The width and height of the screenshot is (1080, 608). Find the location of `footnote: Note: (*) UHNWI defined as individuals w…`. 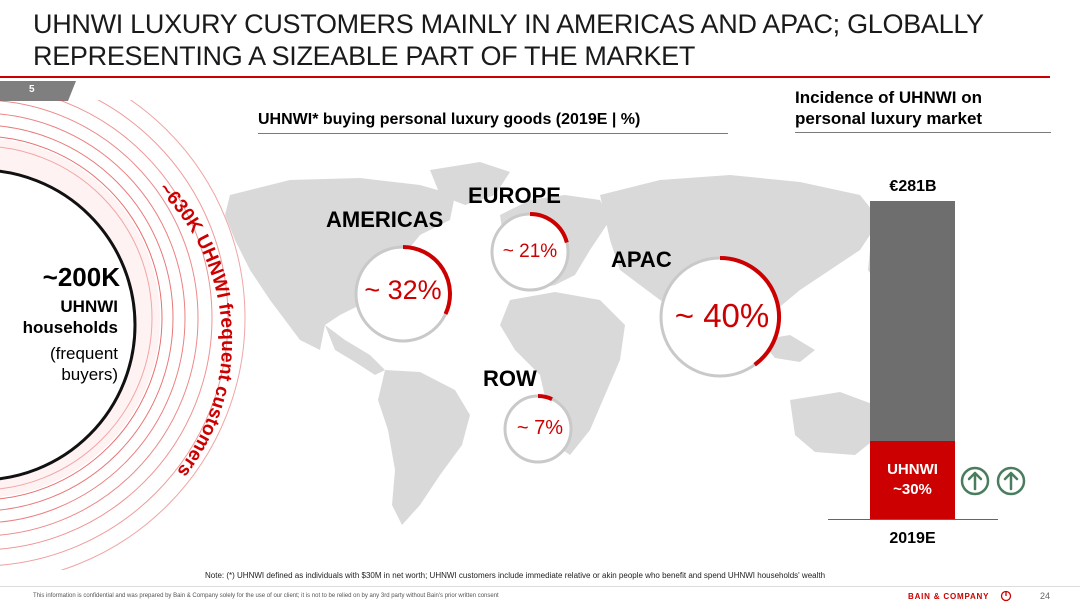

footnote: Note: (*) UHNWI defined as individuals w… is located at coordinates (515, 575).